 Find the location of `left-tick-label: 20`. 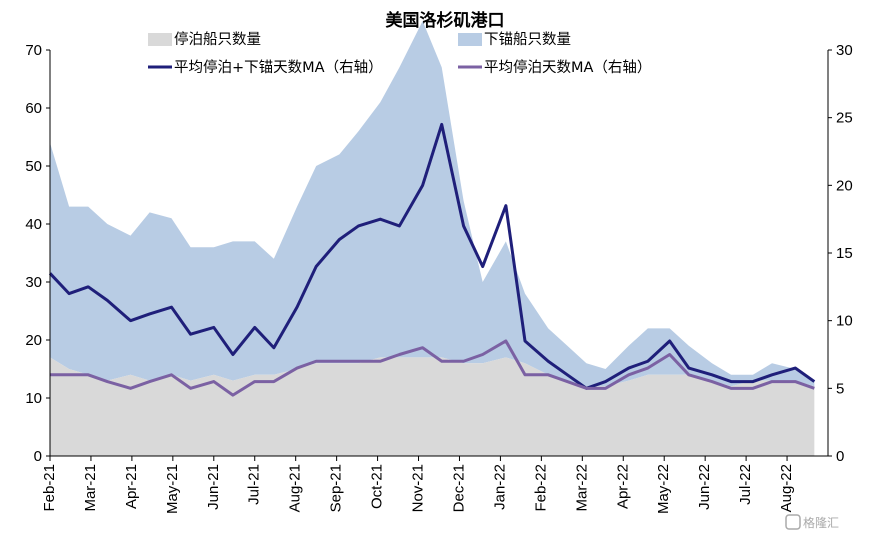

left-tick-label: 20 is located at coordinates (33, 340).